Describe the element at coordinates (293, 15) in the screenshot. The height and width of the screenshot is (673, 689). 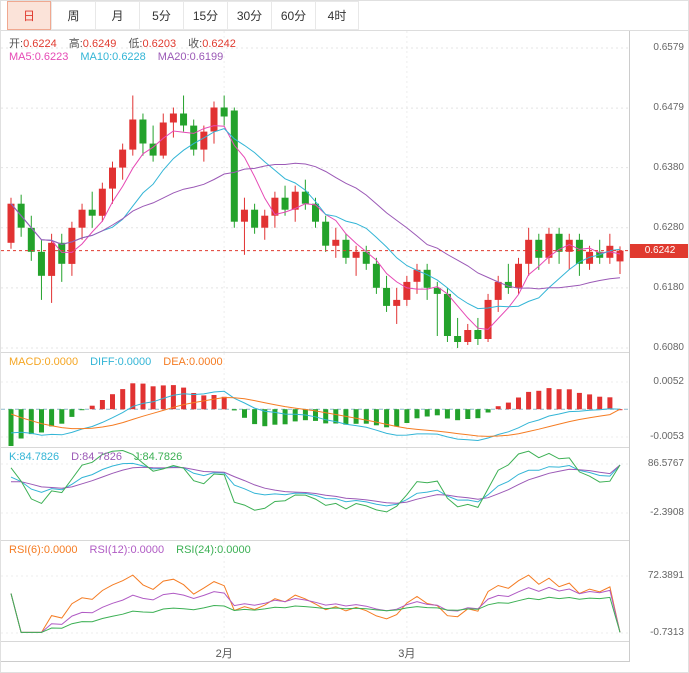
I see `timeframe-tab-min60: 60分` at that location.